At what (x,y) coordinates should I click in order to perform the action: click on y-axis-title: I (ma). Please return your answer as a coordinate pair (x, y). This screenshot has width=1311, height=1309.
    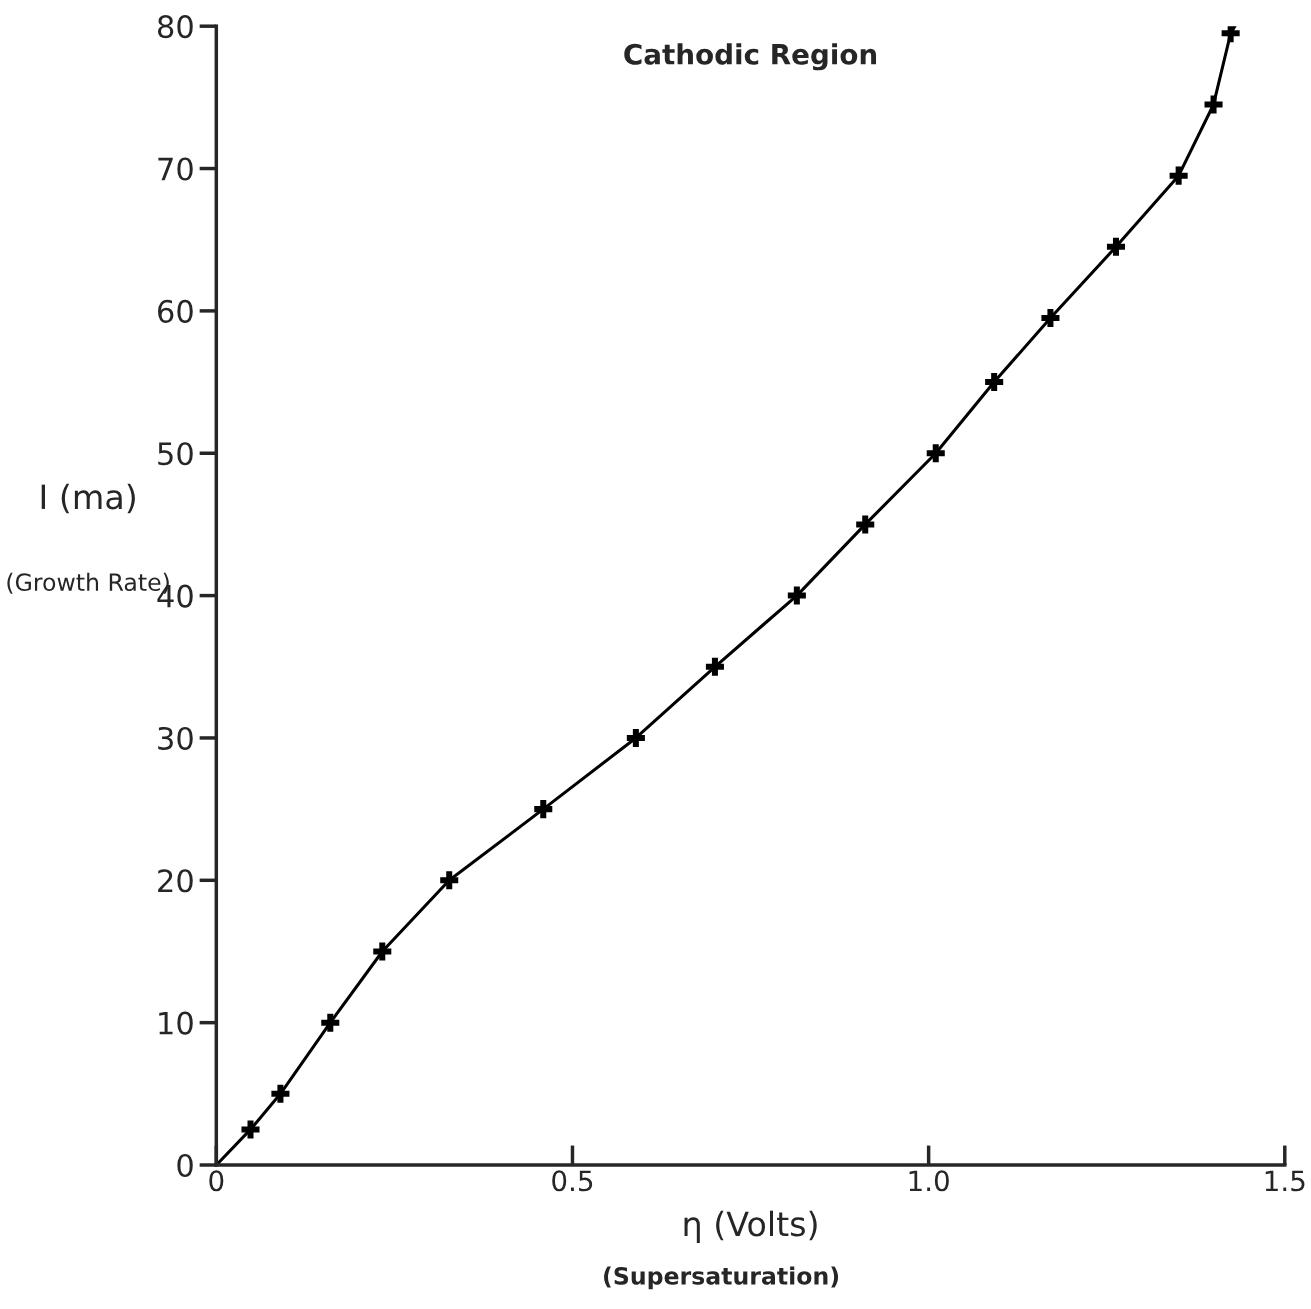
    Looking at the image, I should click on (88, 498).